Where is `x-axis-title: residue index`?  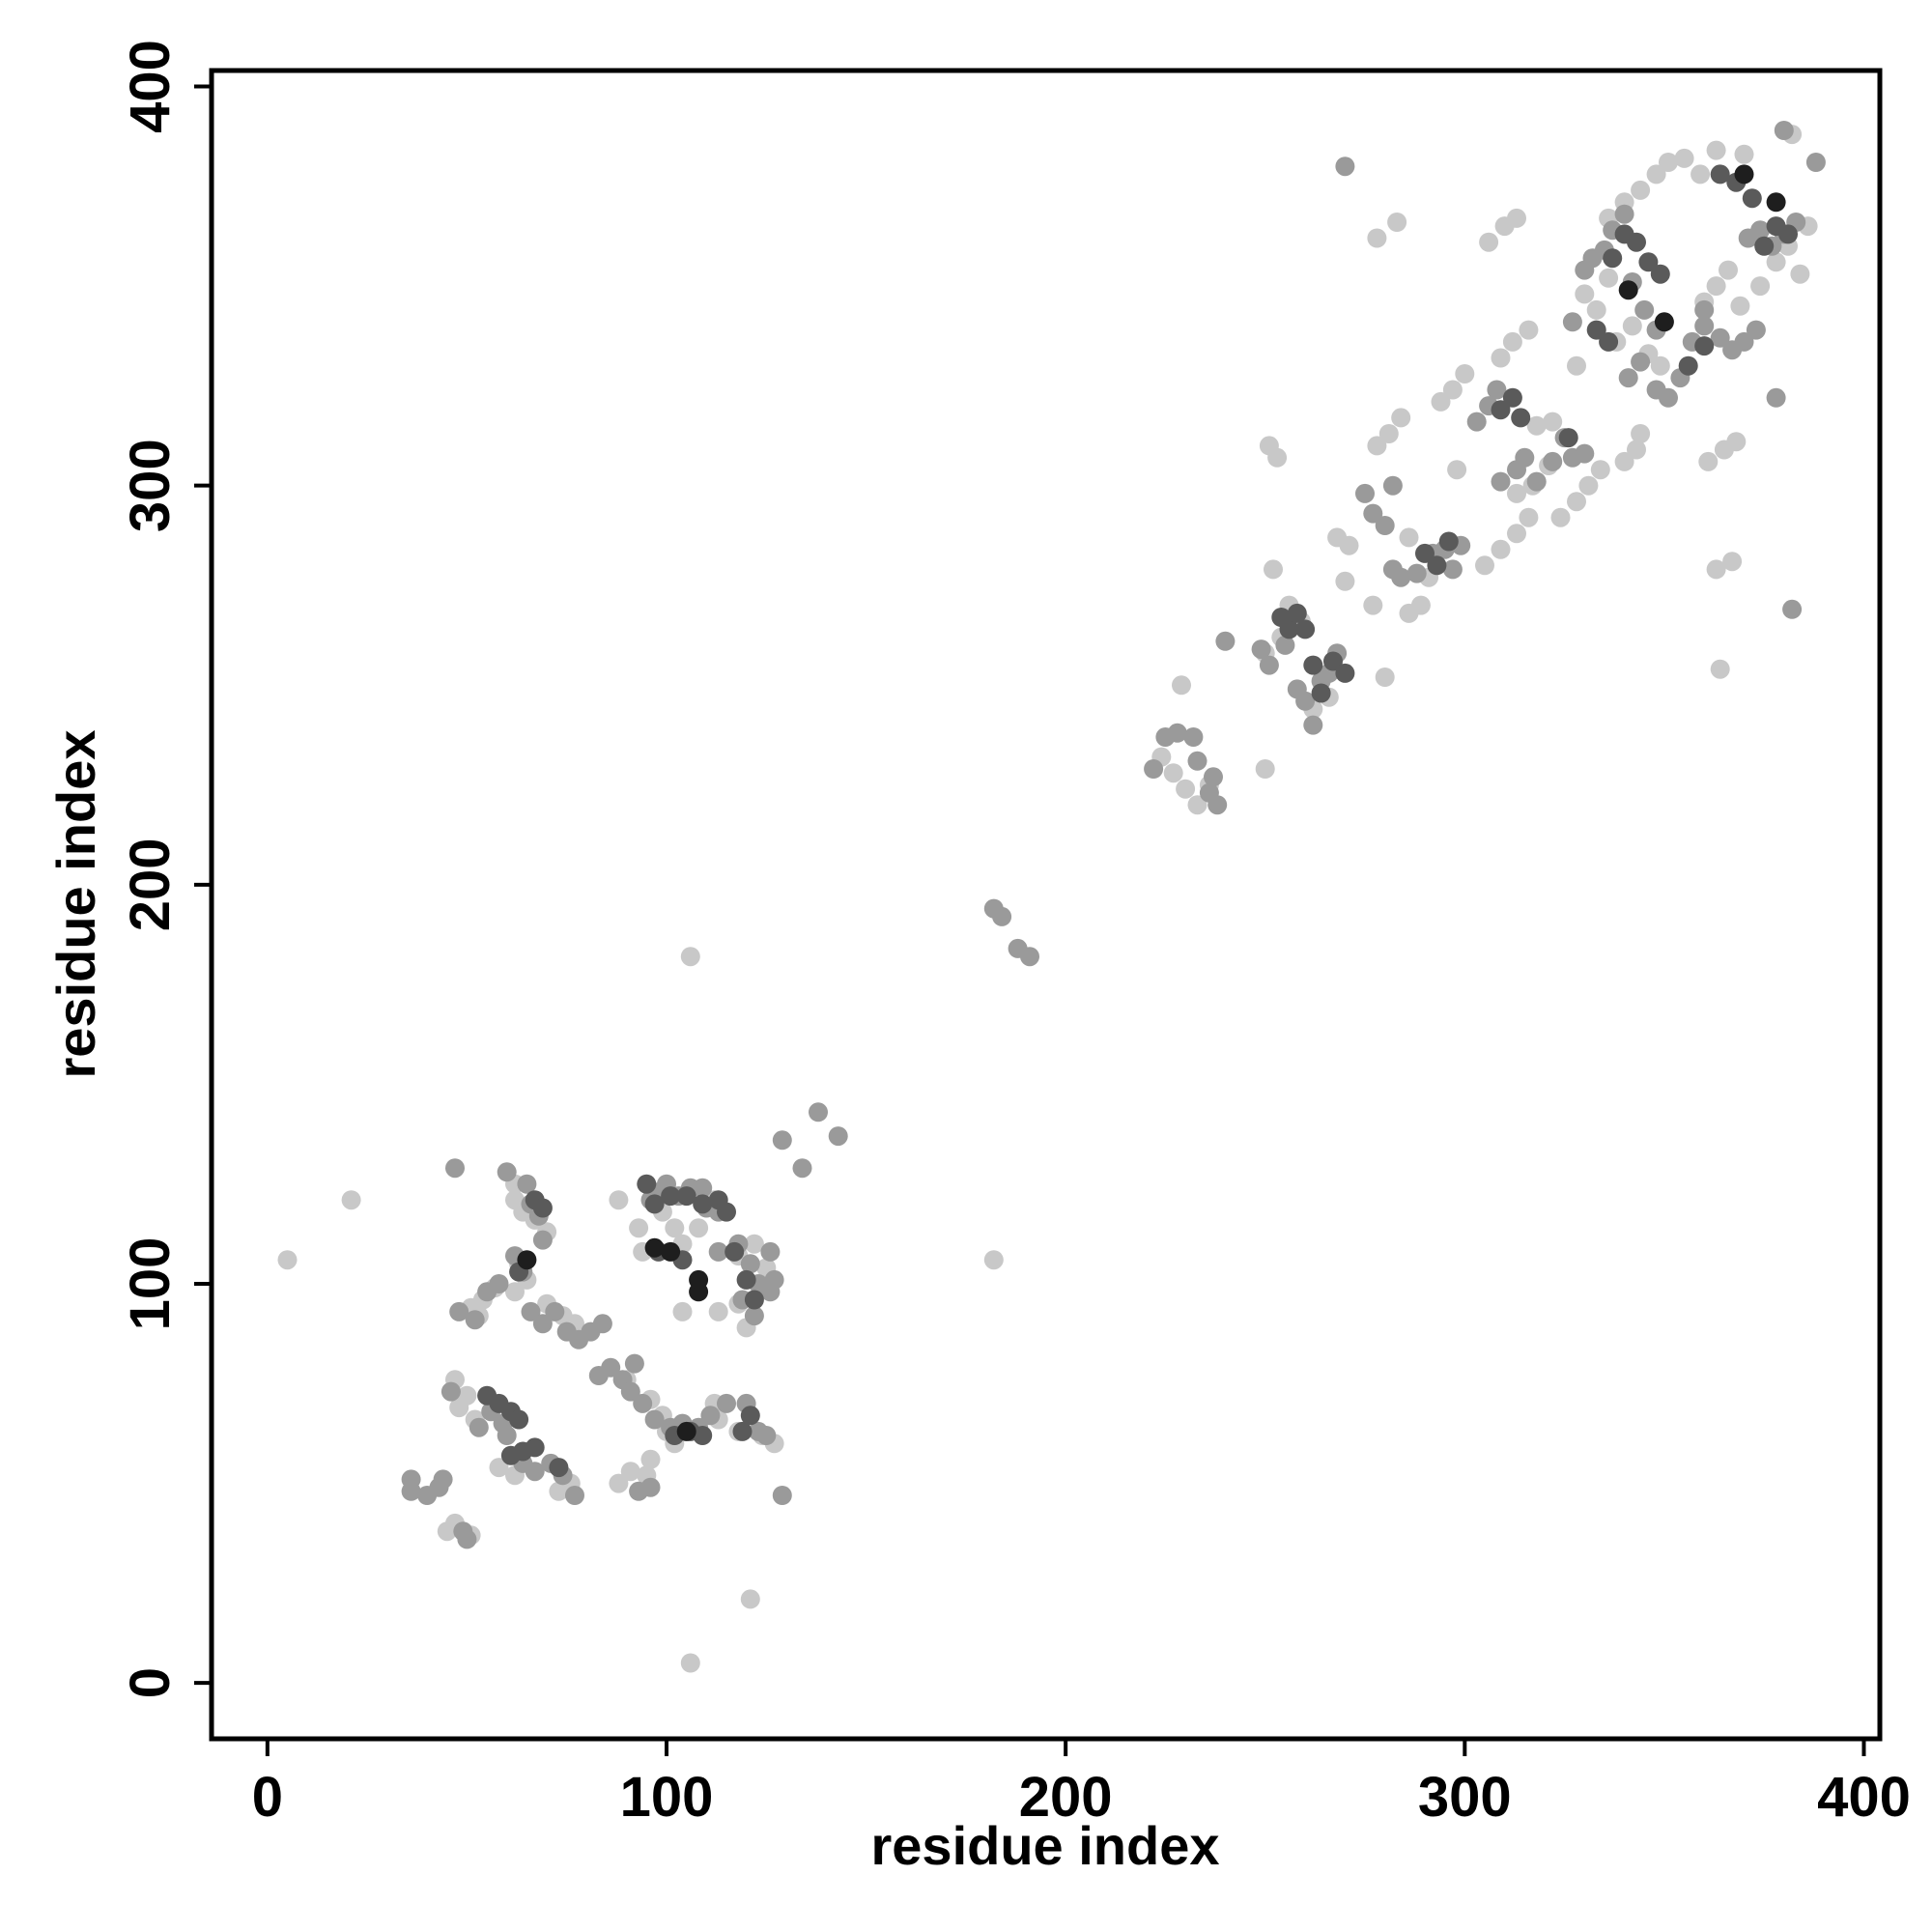
x-axis-title: residue index is located at coordinates (1044, 1845).